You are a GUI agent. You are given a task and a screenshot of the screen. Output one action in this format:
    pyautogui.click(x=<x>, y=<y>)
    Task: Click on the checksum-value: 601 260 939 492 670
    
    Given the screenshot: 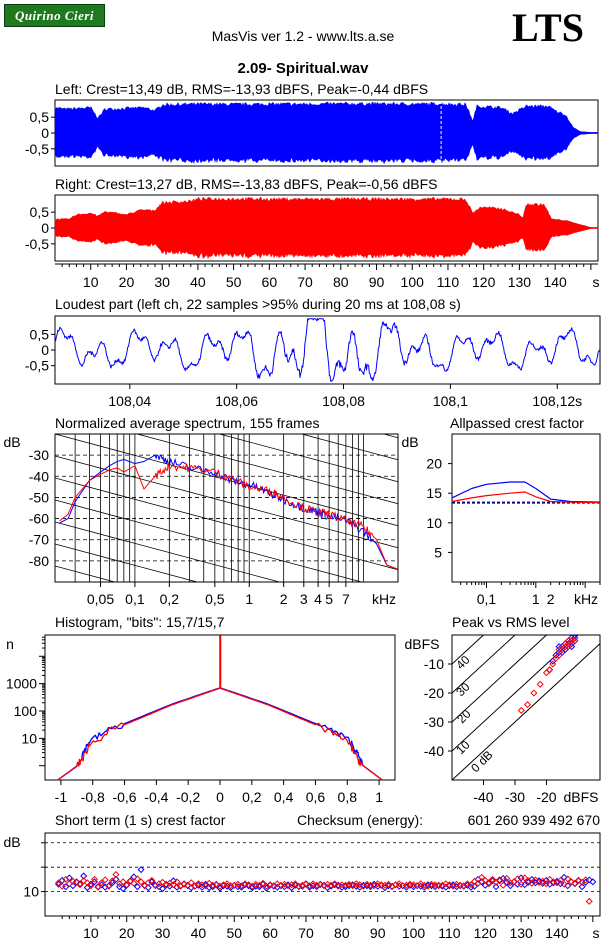 What is the action you would take?
    pyautogui.click(x=534, y=820)
    